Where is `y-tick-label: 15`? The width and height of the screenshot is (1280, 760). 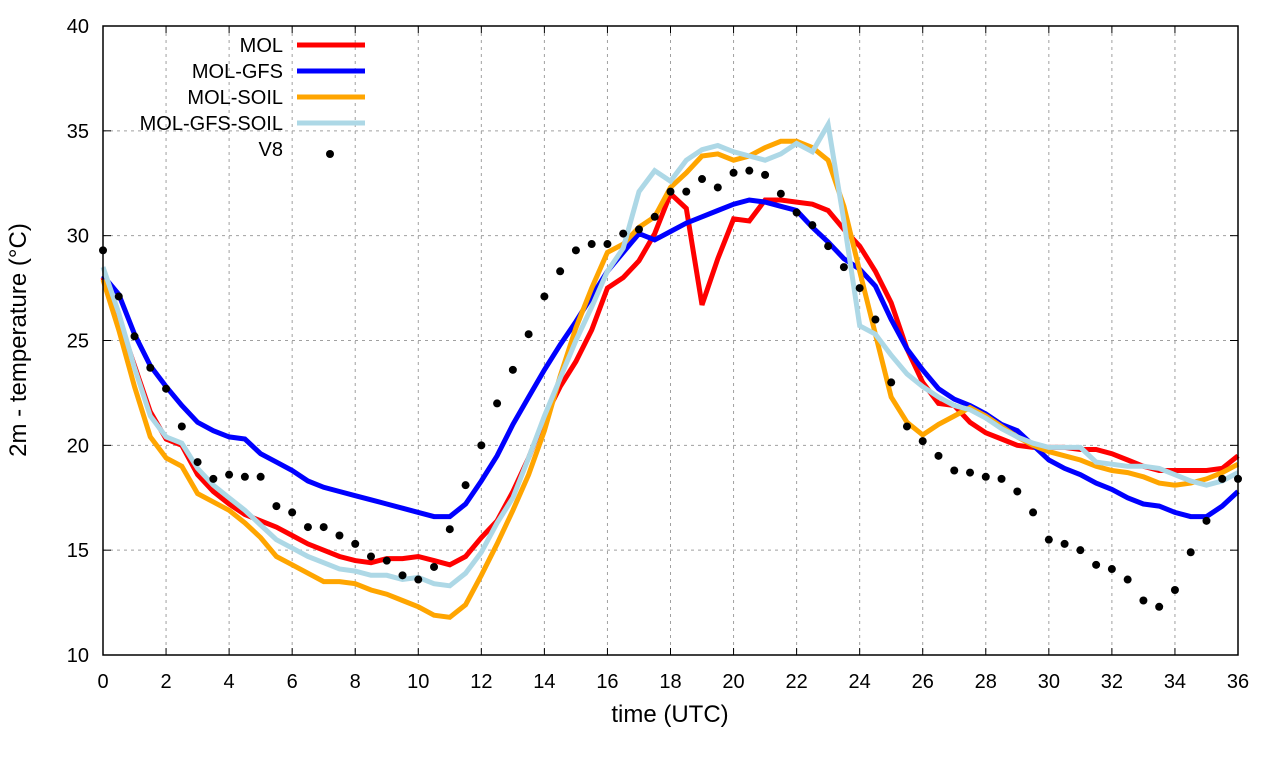 y-tick-label: 15 is located at coordinates (78, 551).